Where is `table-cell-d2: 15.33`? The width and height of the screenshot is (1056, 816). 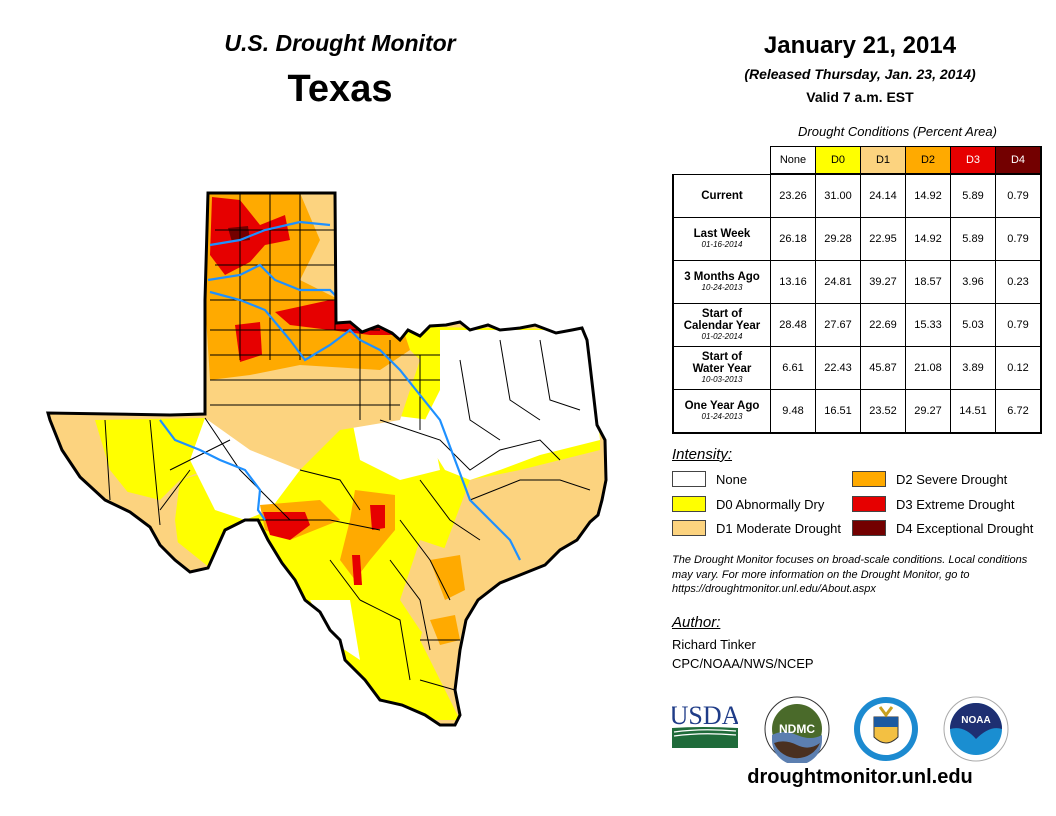
table-cell-d2: 15.33 is located at coordinates (928, 325).